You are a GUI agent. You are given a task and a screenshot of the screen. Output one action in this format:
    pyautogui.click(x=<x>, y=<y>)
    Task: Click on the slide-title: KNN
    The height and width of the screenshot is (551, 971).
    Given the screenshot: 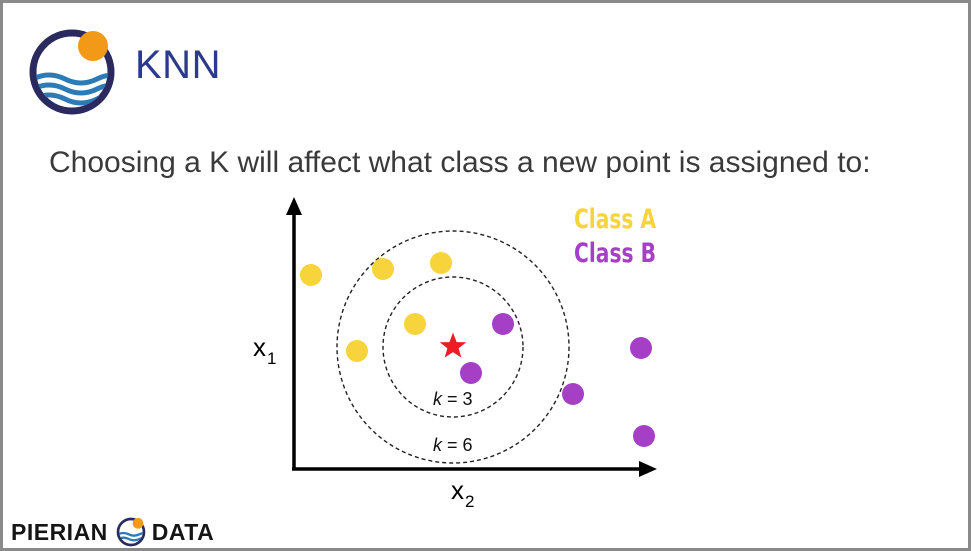 What is the action you would take?
    pyautogui.click(x=178, y=65)
    